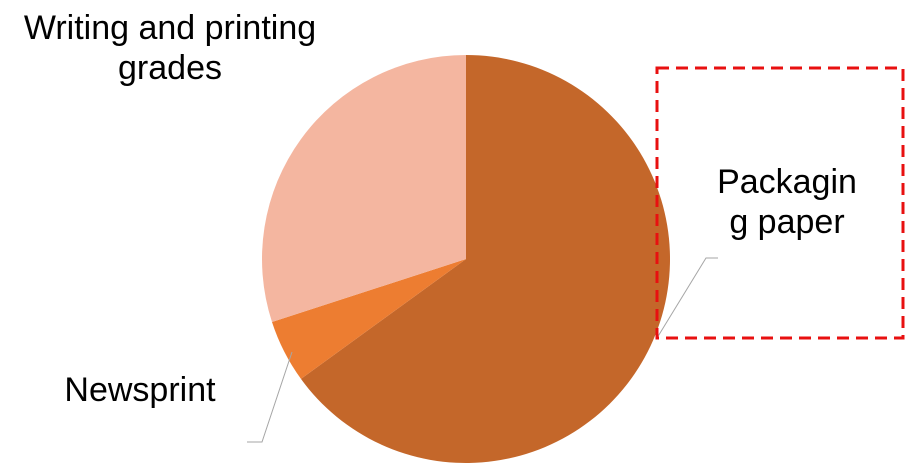 The height and width of the screenshot is (464, 906). I want to click on slice-label: Packaging paper, so click(787, 202).